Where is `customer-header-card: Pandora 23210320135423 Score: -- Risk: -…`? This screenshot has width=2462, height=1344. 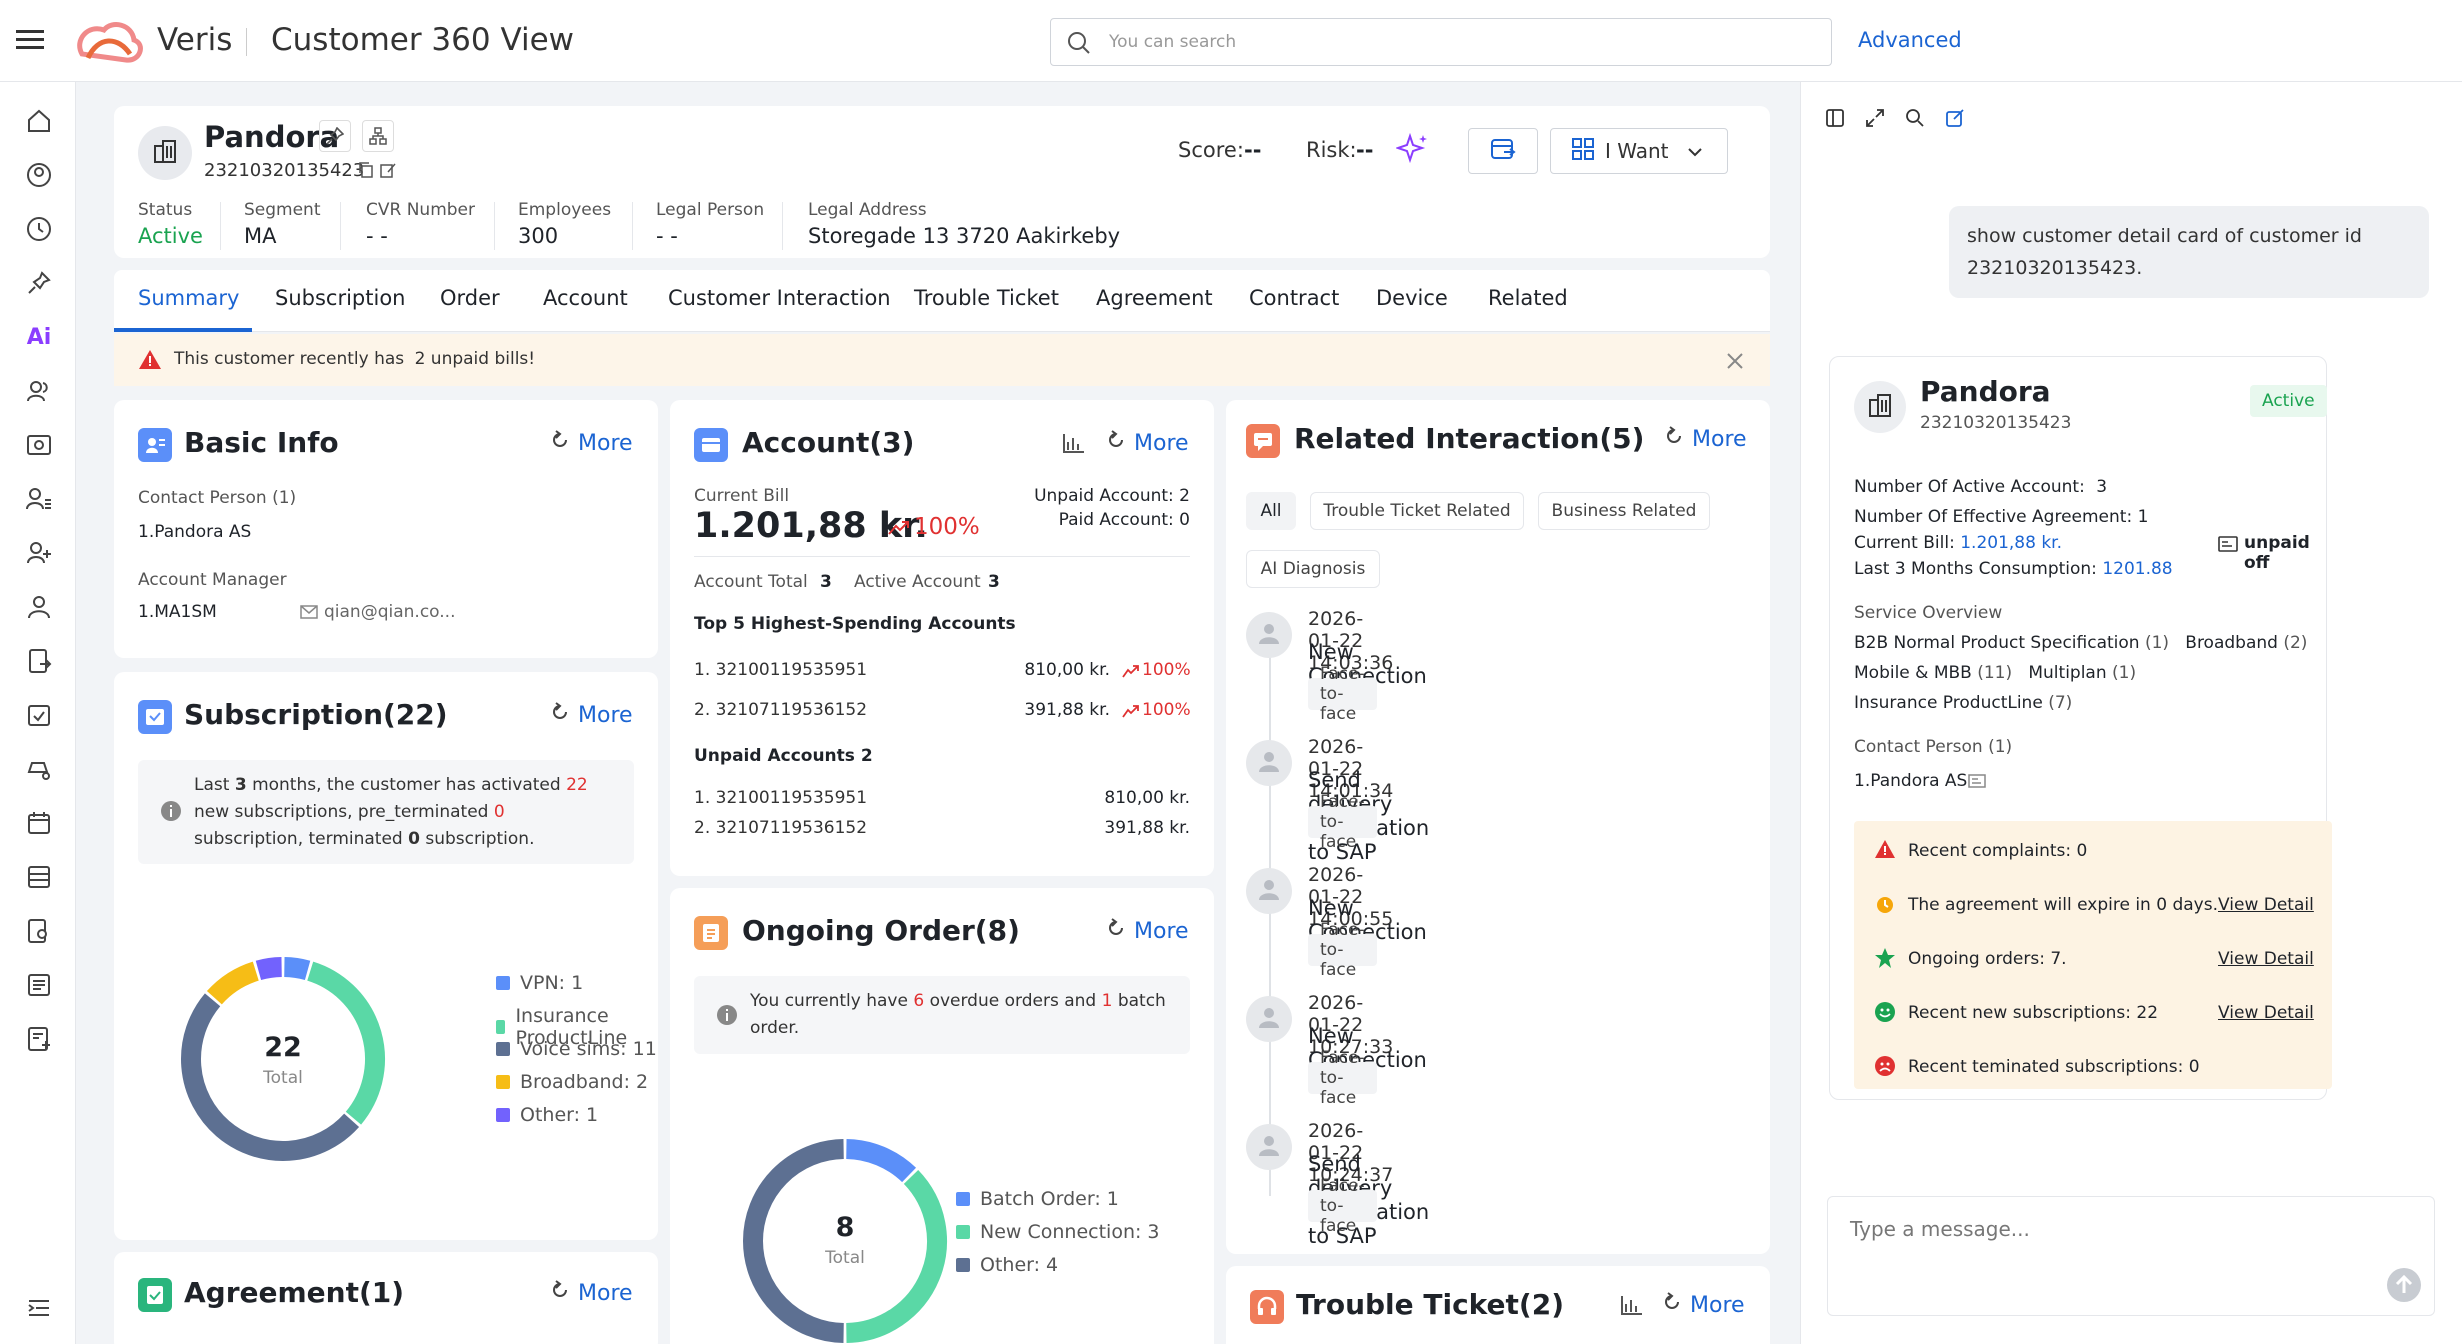
customer-header-card: Pandora 23210320135423 Score: -- Risk: -… is located at coordinates (942, 182).